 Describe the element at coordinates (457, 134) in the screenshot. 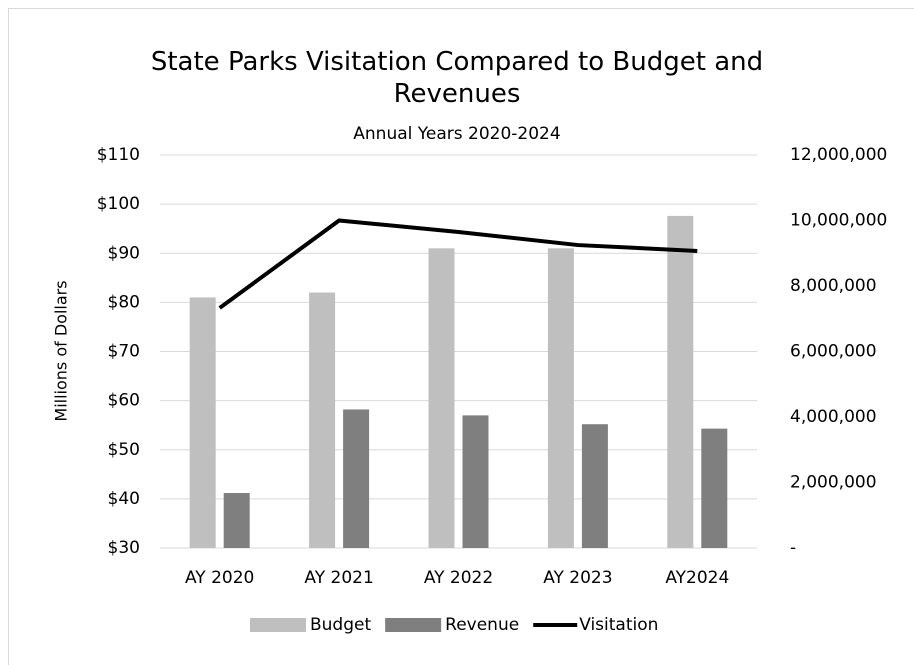

I see `chart-subtitle: Annual Years 2020-2024` at that location.